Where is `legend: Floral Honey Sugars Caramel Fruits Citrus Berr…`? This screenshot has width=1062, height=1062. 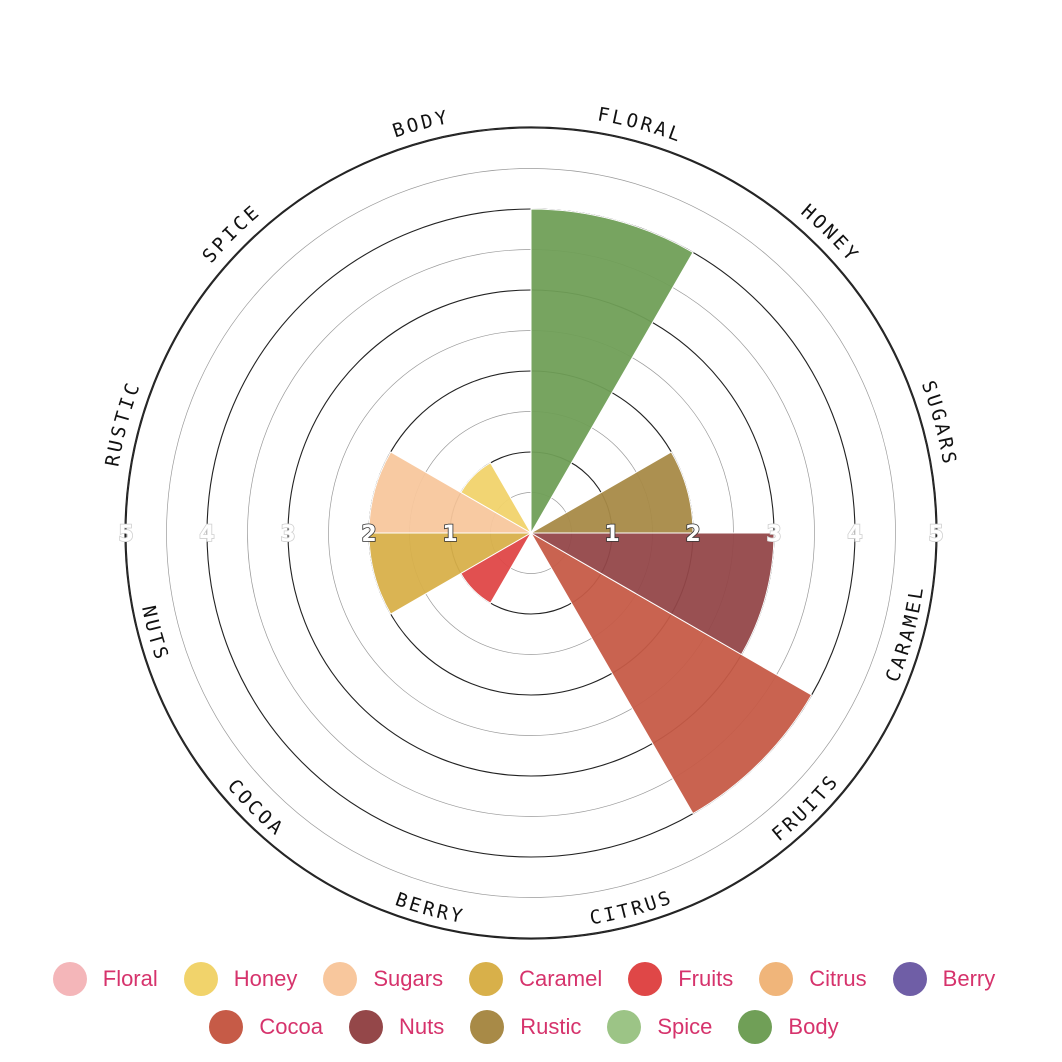
legend: Floral Honey Sugars Caramel Fruits Citrus Berr… is located at coordinates (531, 1003).